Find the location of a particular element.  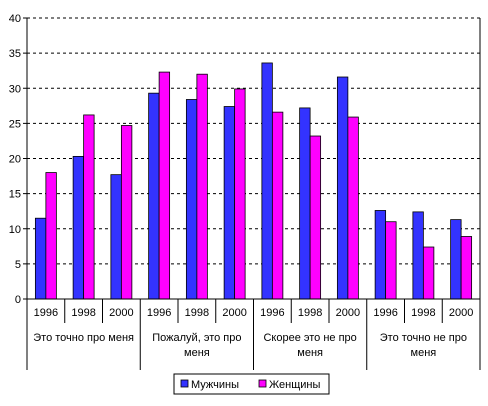

y-tick-label: 10 is located at coordinates (15, 230).